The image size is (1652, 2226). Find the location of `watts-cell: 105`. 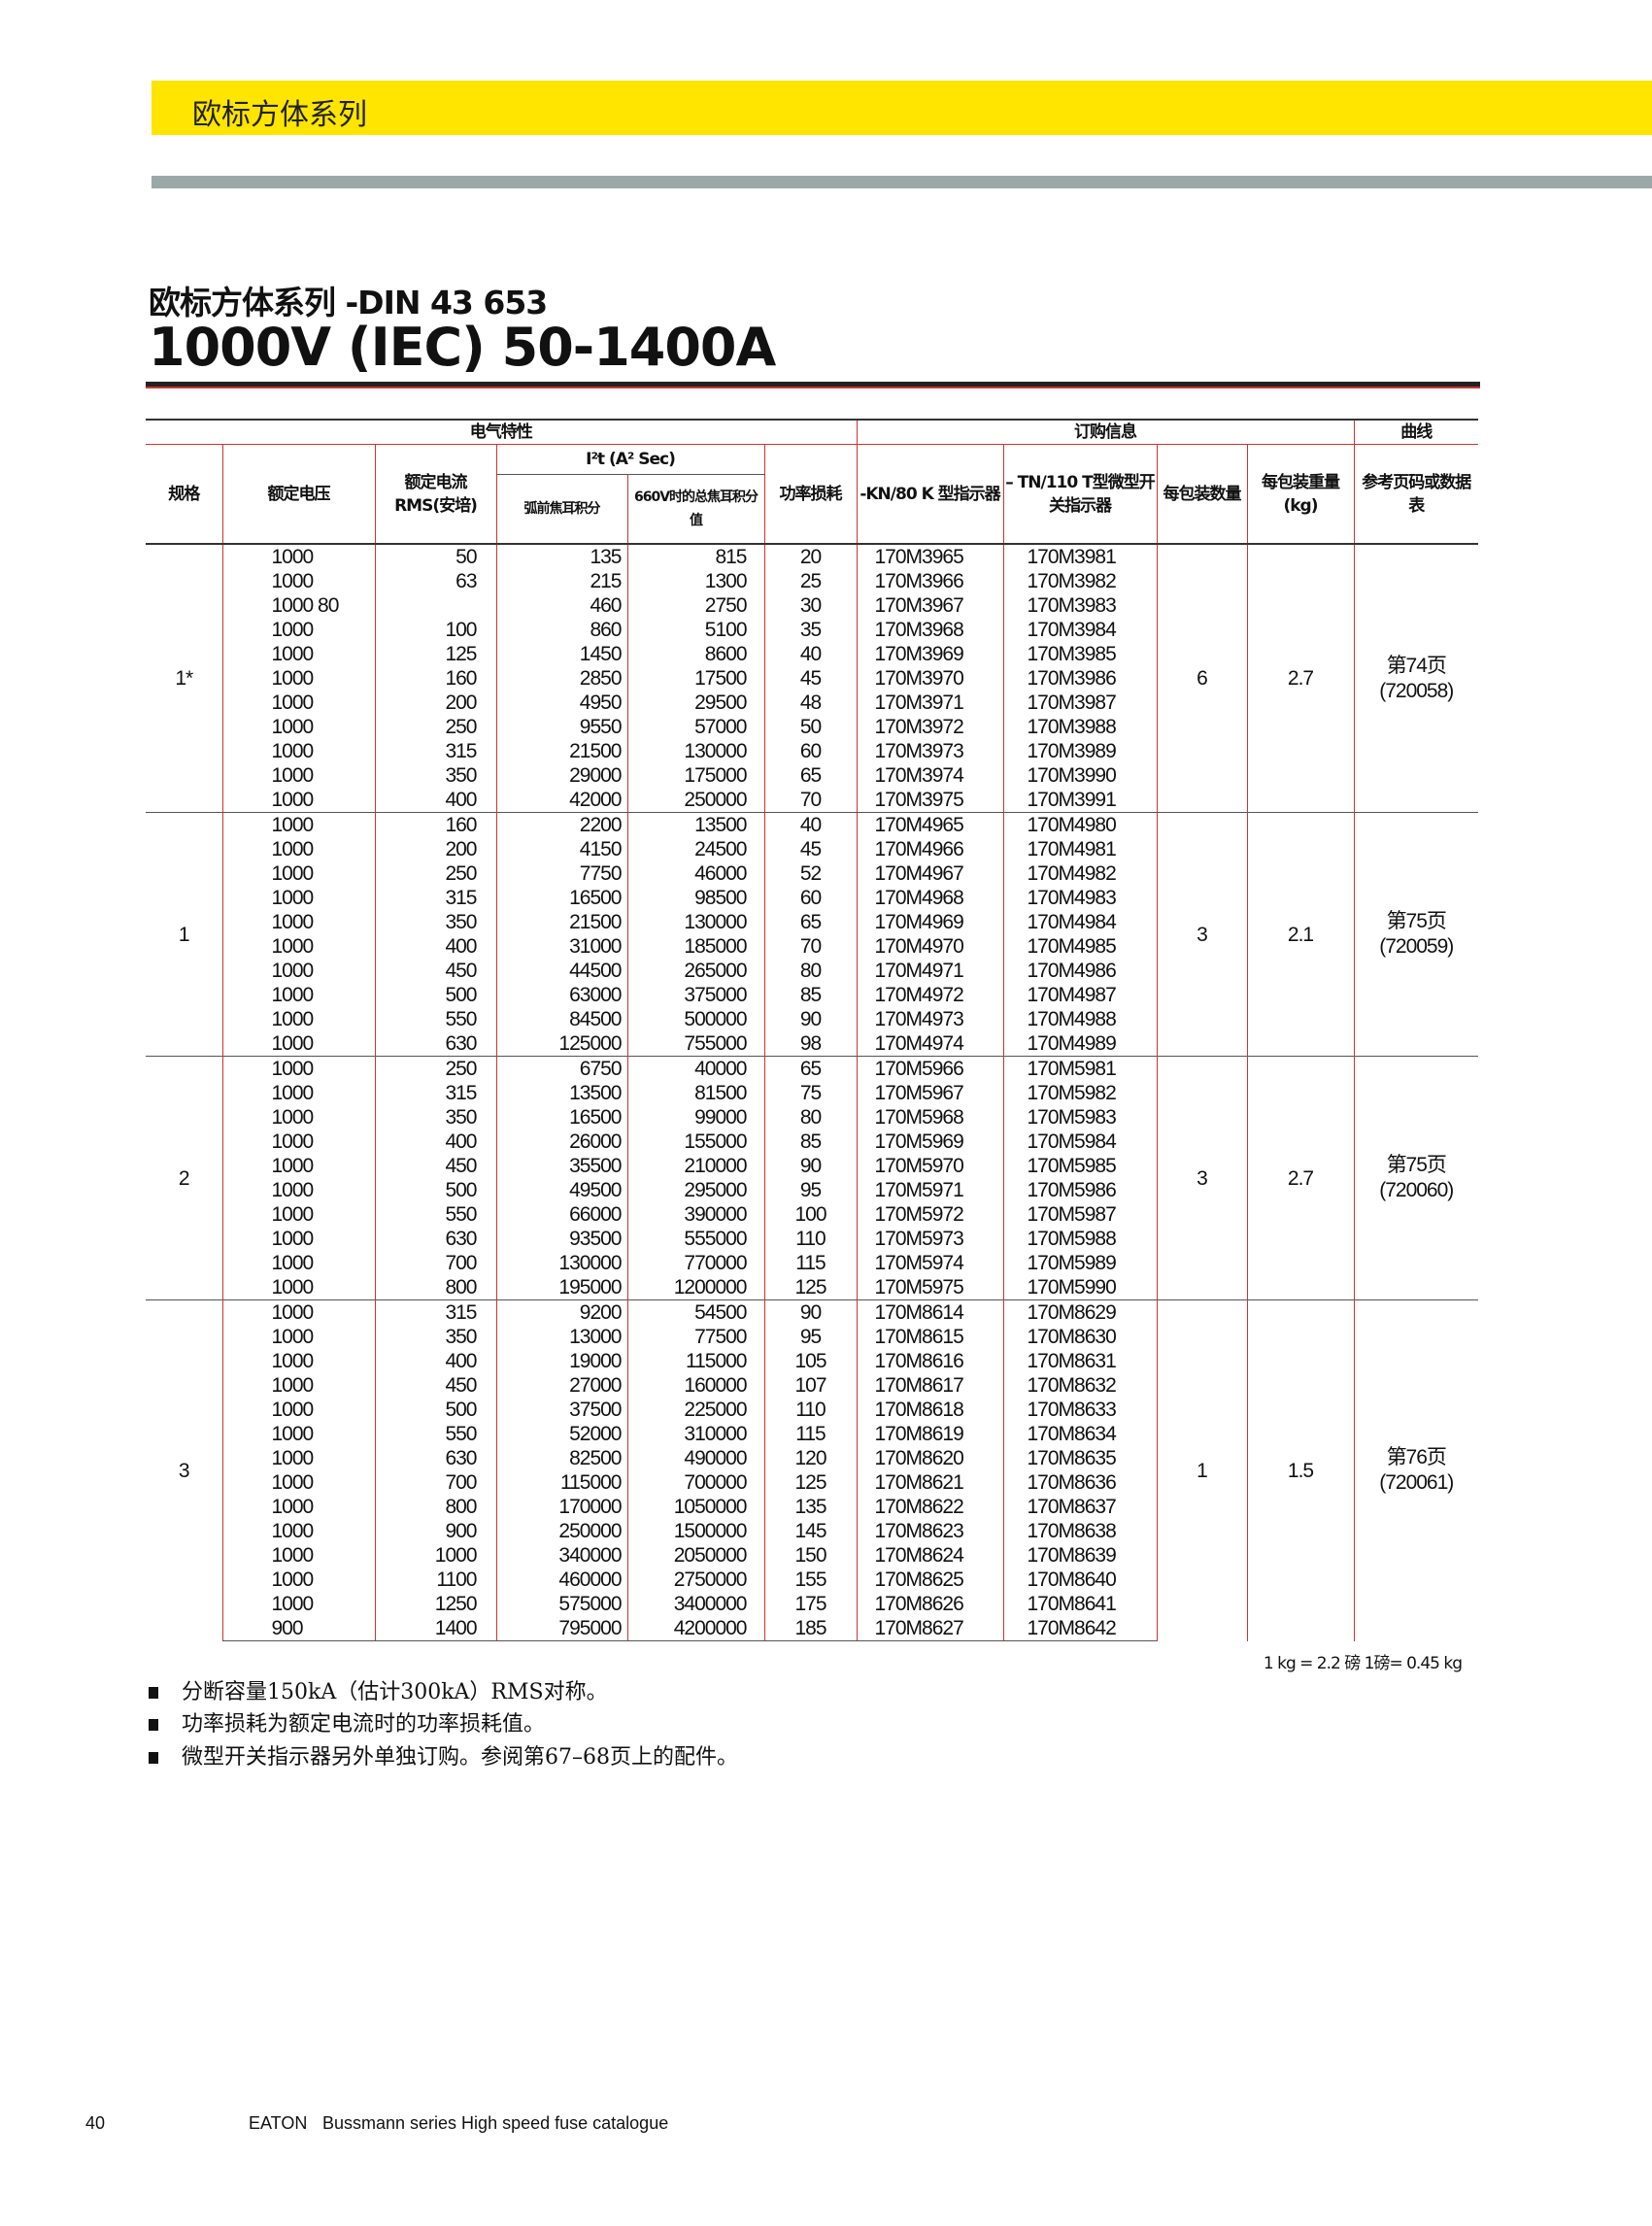

watts-cell: 105 is located at coordinates (810, 1361).